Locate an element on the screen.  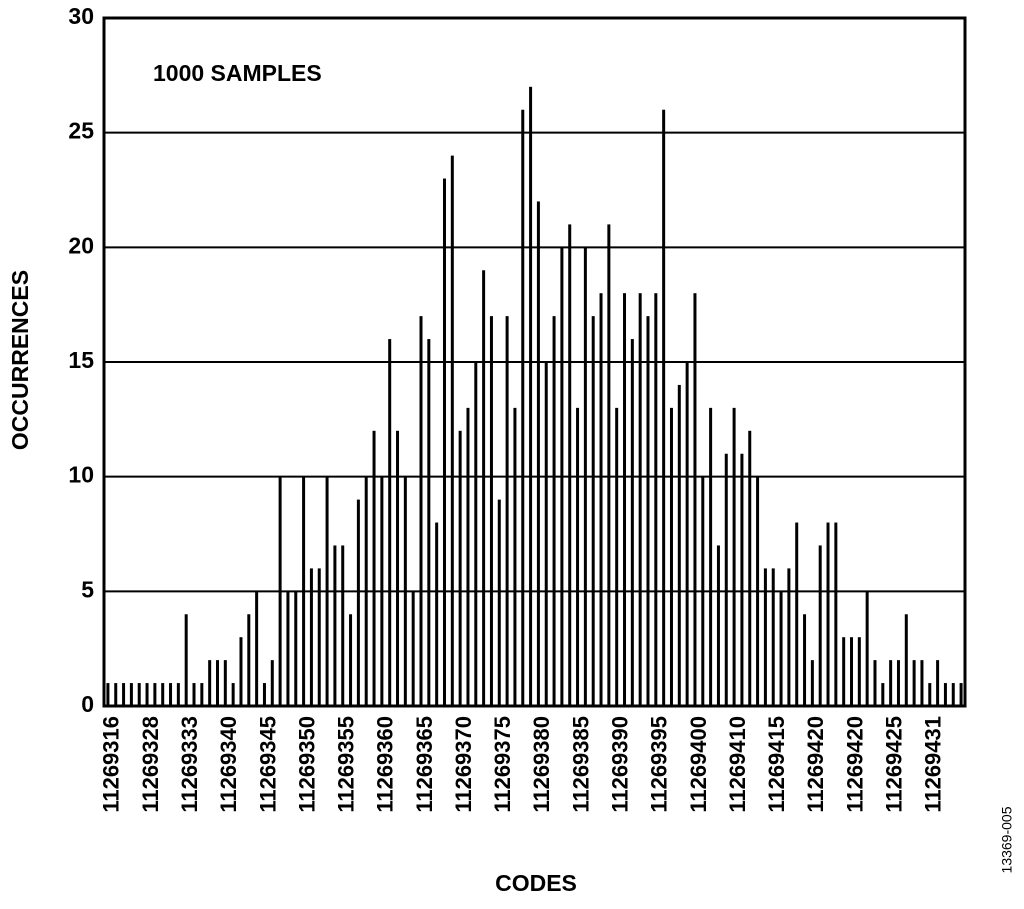
x-tick-label: 11269400 is located at coordinates (698, 764).